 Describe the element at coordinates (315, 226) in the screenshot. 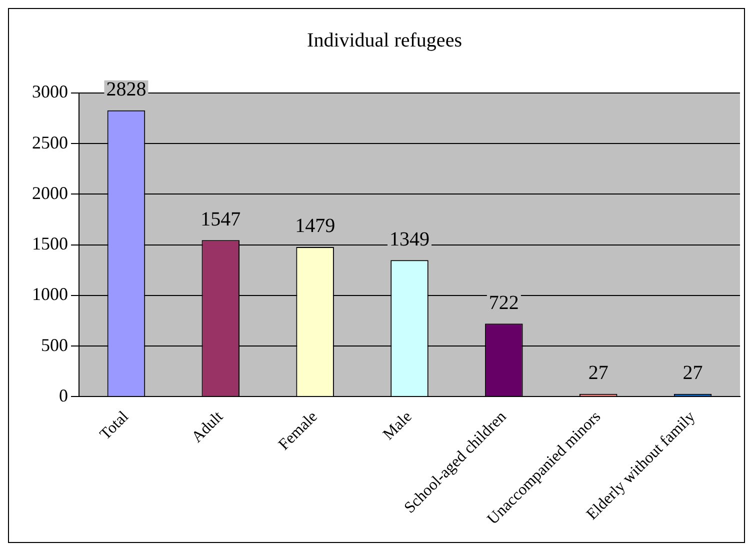

I see `data-label: 1479` at that location.